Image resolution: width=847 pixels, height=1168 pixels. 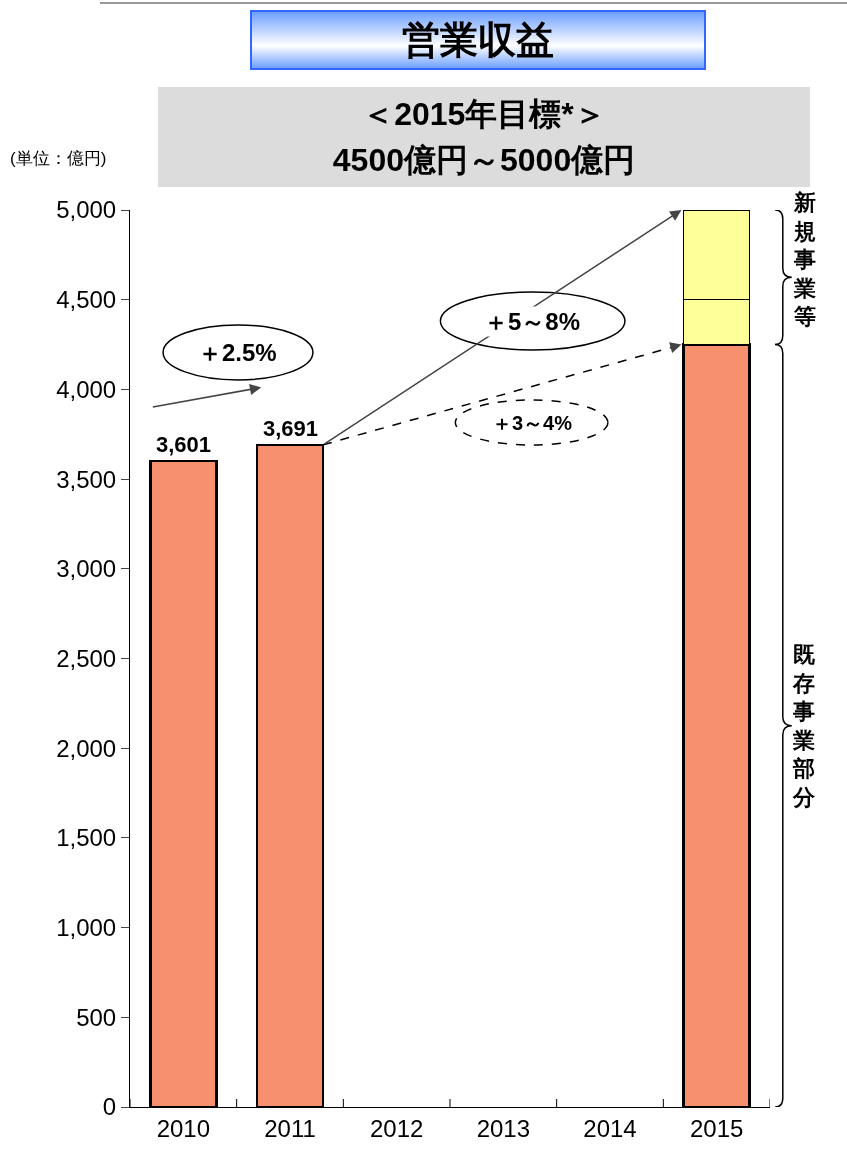 What do you see at coordinates (96, 1017) in the screenshot?
I see `y-tick-label: 500` at bounding box center [96, 1017].